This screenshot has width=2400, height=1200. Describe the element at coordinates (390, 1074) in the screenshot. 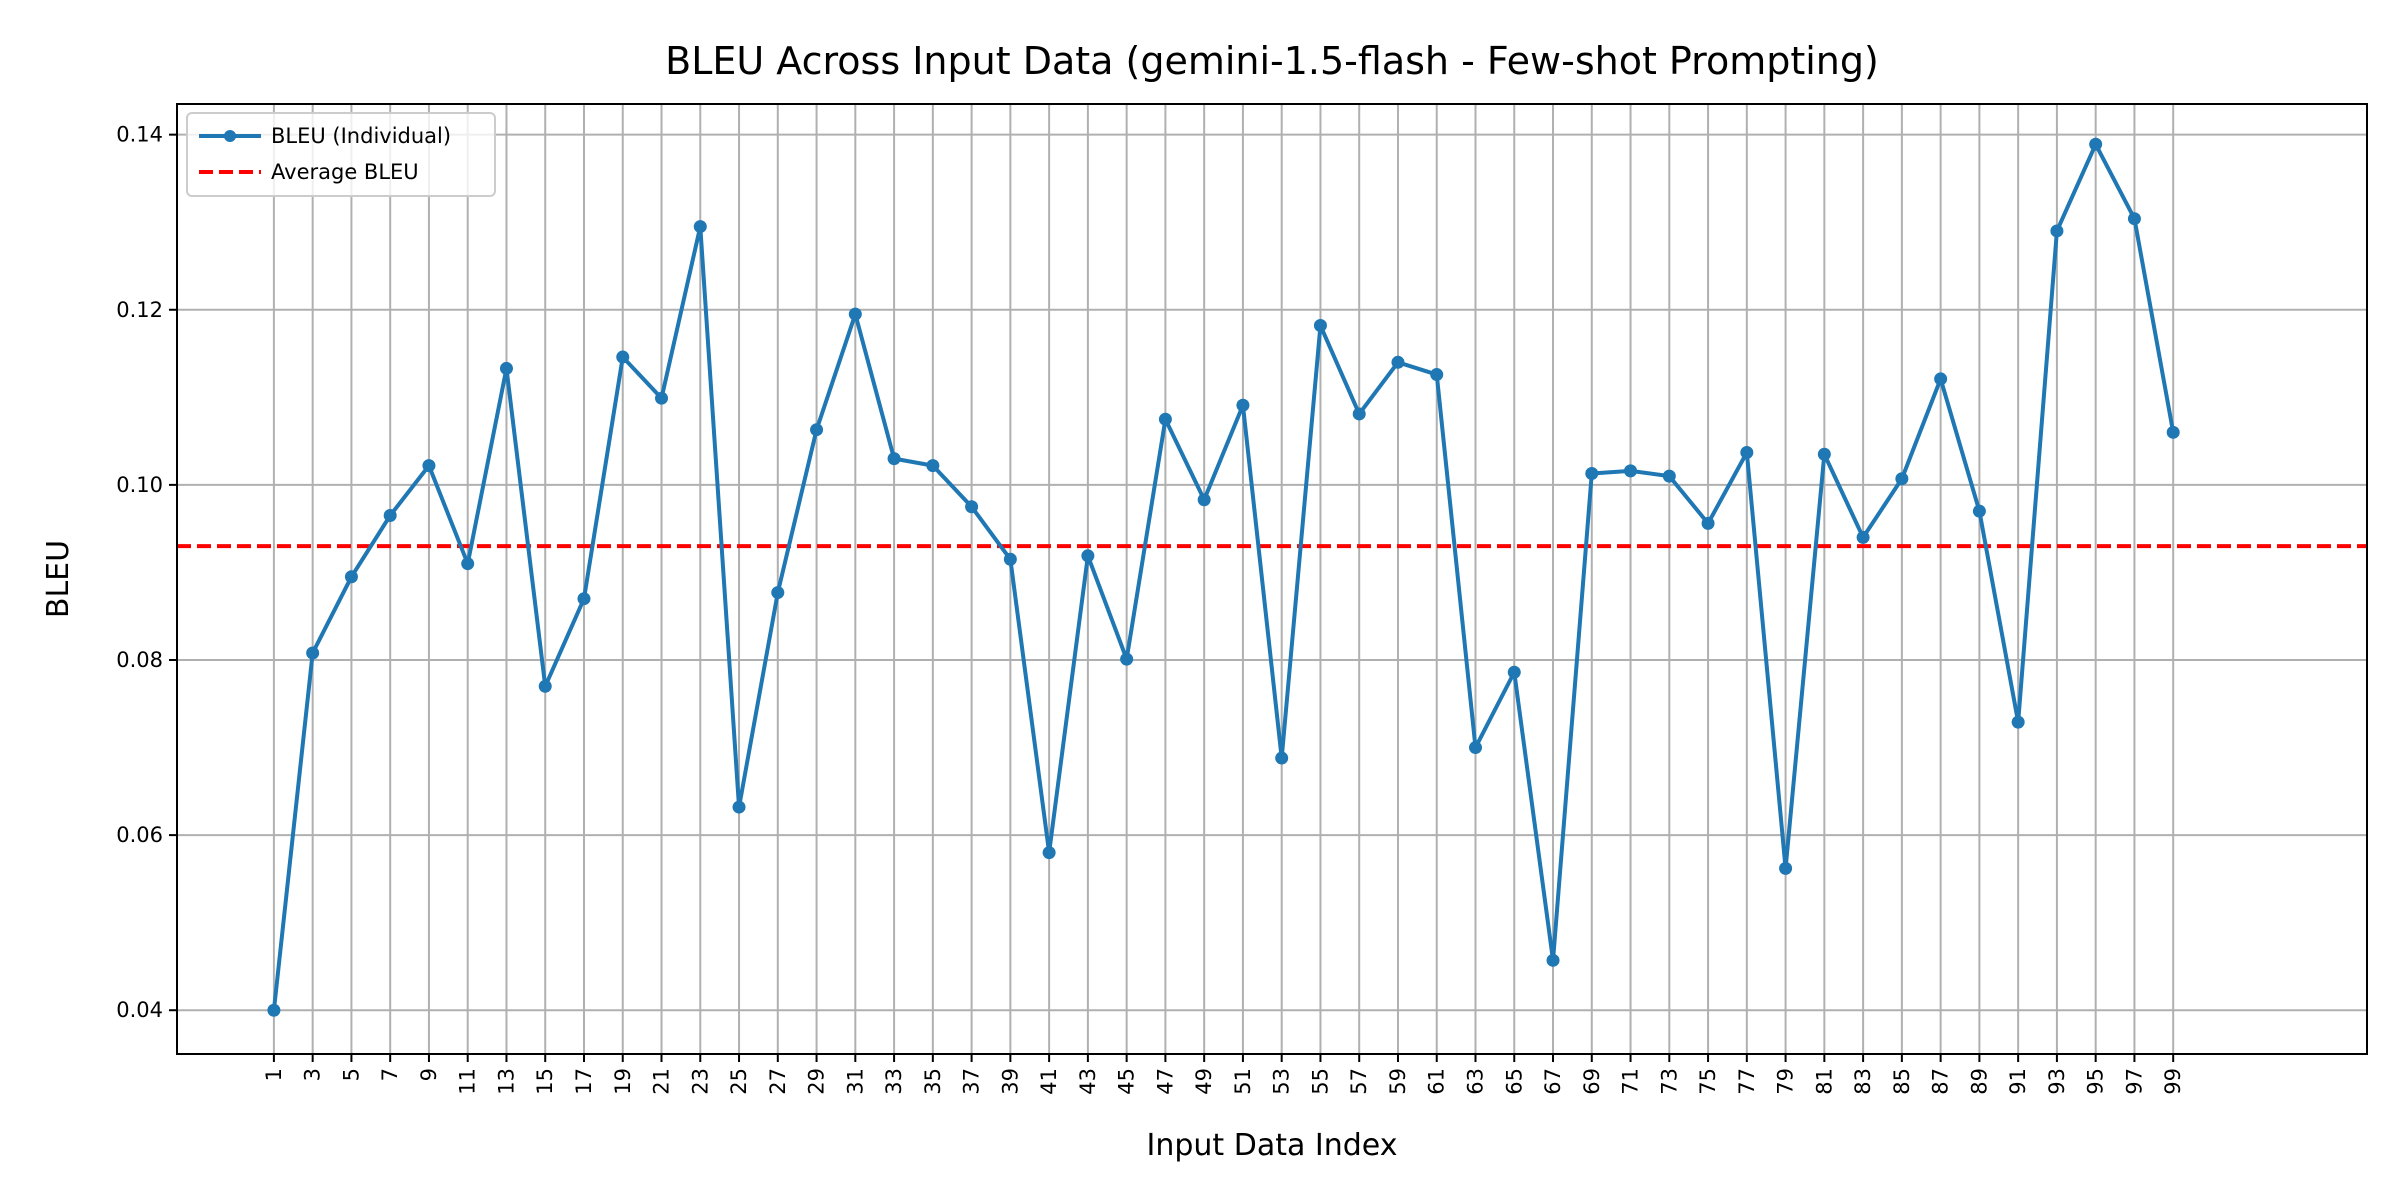

I see `x-tick-label: 7` at that location.